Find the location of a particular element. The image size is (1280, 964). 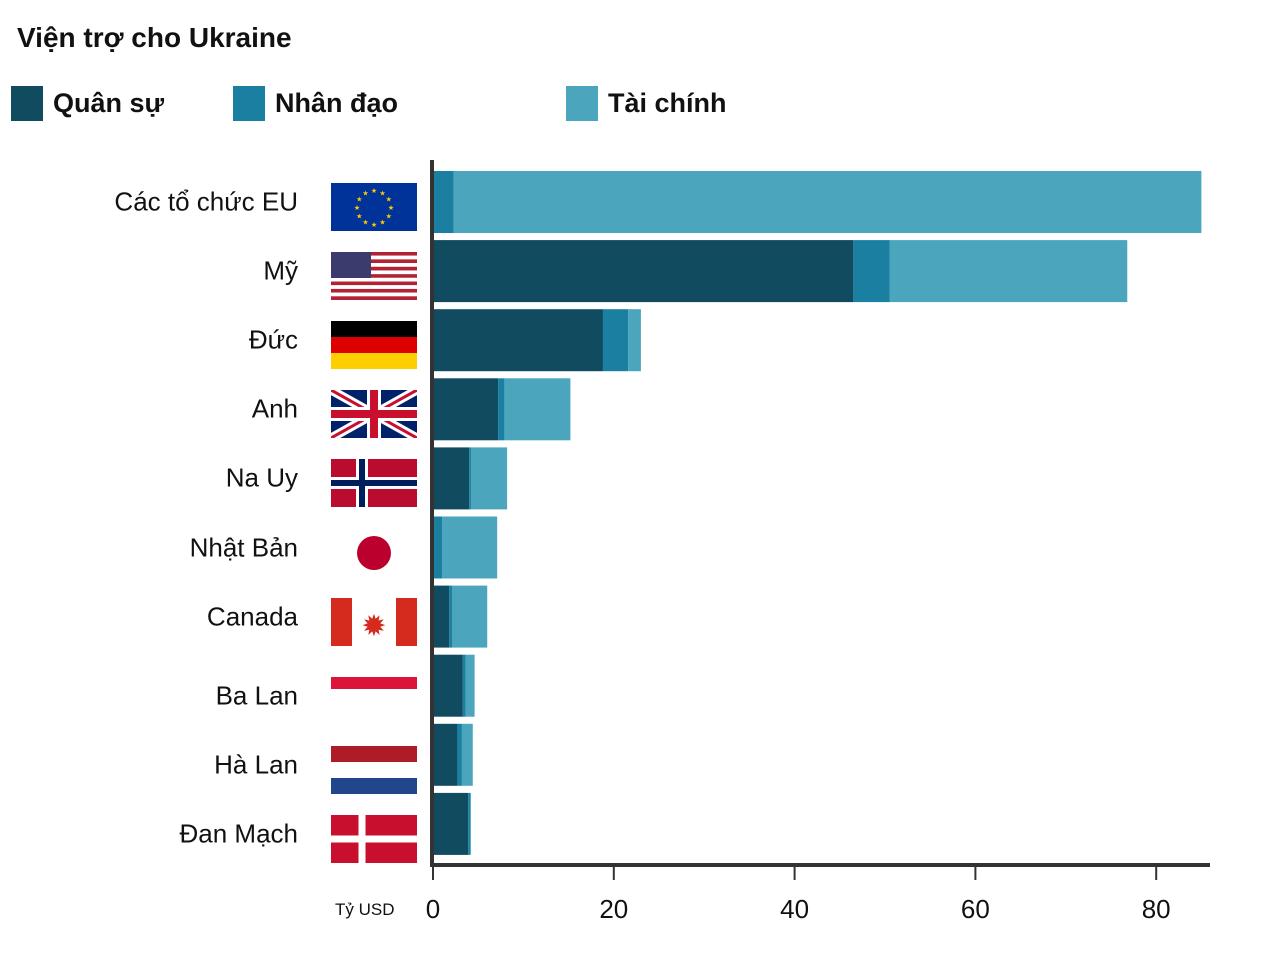

legend-item-humanitarian: Nhân đạo is located at coordinates (315, 103).